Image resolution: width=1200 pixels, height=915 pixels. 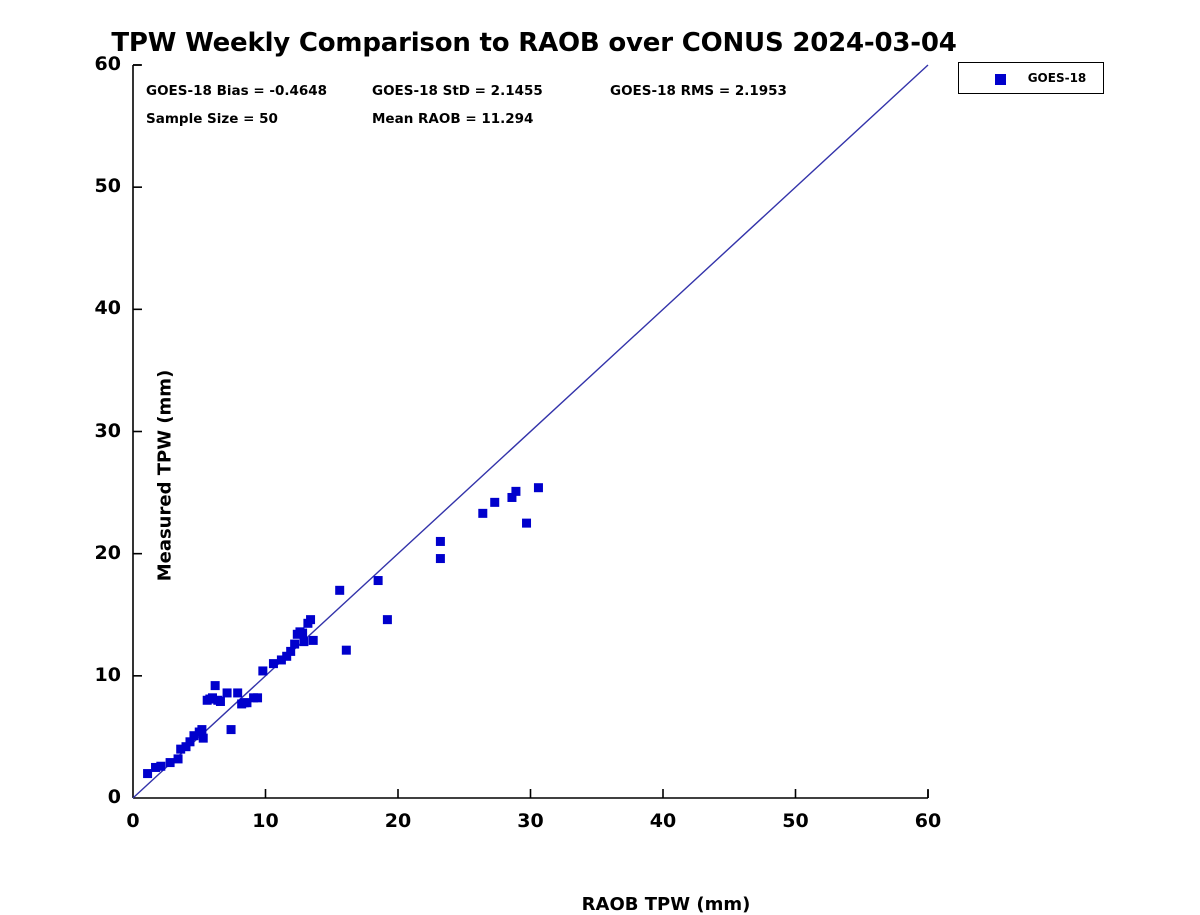 I want to click on x-tick-label: 50, so click(x=795, y=821).